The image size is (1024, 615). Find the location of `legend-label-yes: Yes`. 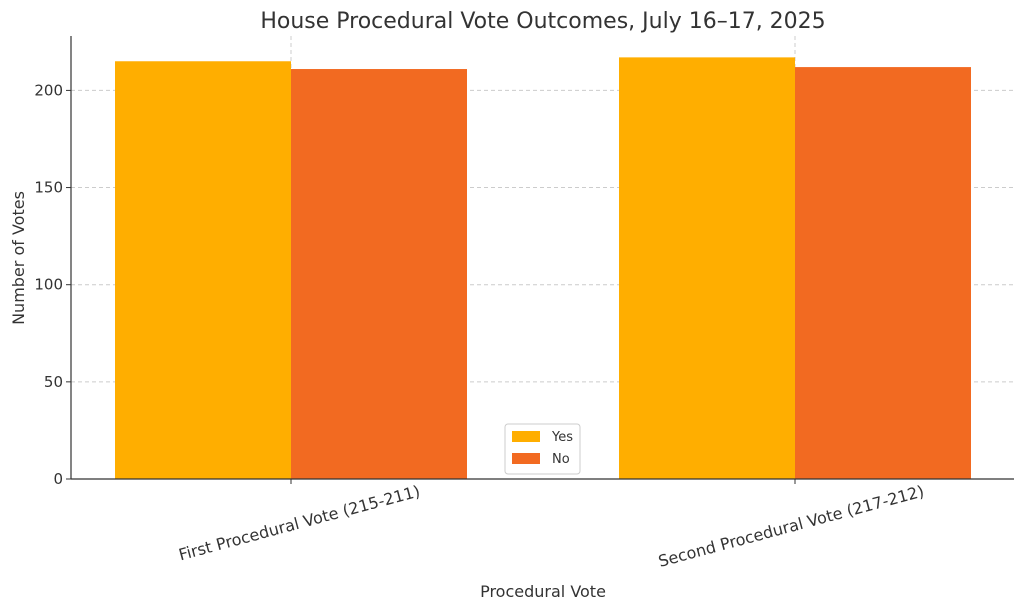

legend-label-yes: Yes is located at coordinates (562, 437).